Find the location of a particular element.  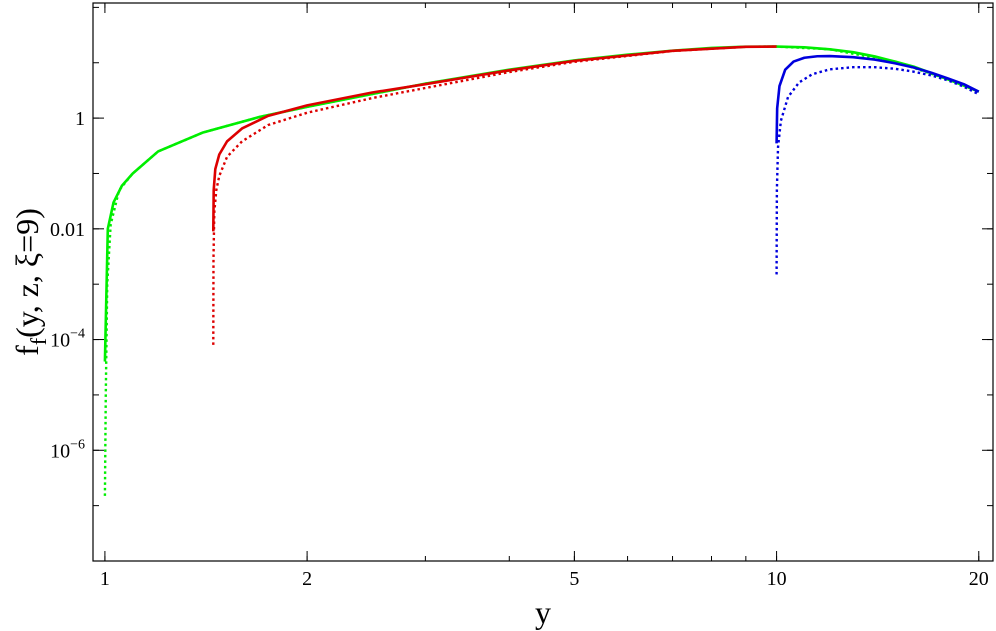

y-axis-title: ff(y, z, ξ=9) is located at coordinates (30, 282).